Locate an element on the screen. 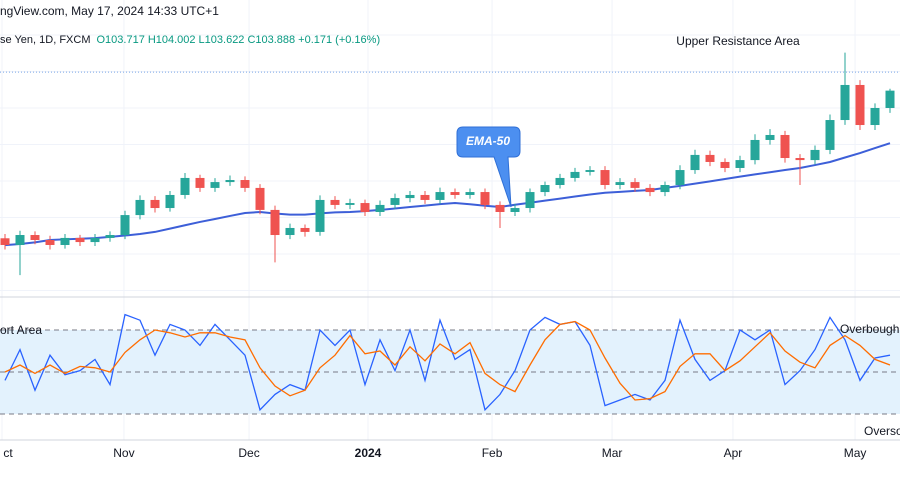 The image size is (900, 500). ohlc: L103.622 is located at coordinates (222, 40).